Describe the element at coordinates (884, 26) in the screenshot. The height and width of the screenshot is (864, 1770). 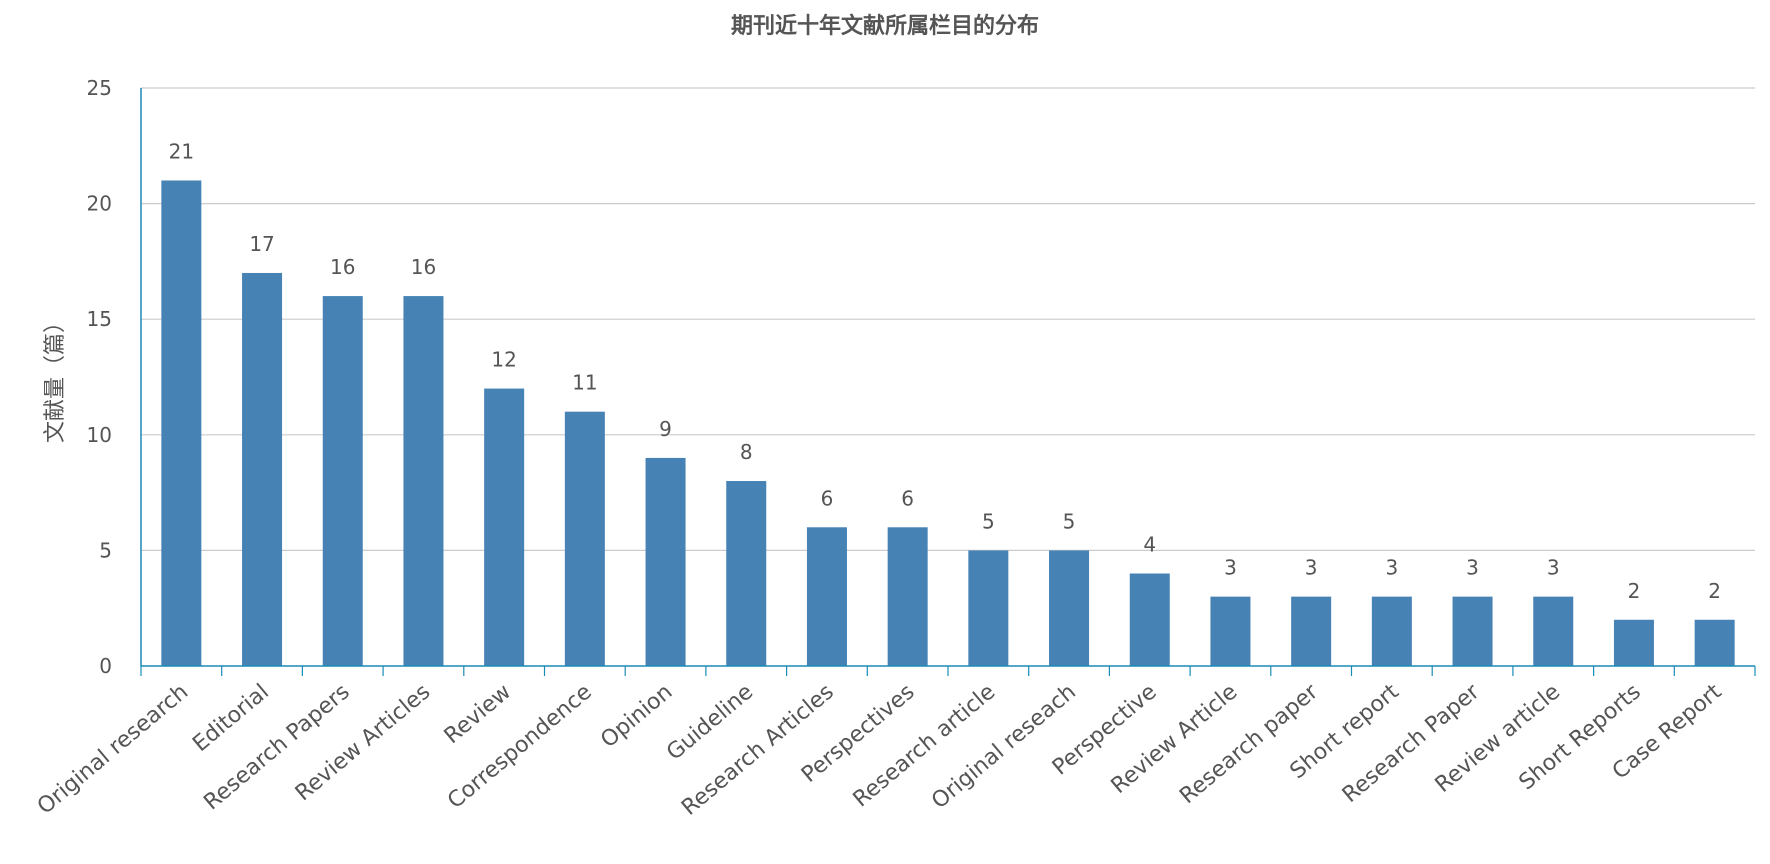
I see `chart-title: 期刊近十年文献所属栏目的分布` at that location.